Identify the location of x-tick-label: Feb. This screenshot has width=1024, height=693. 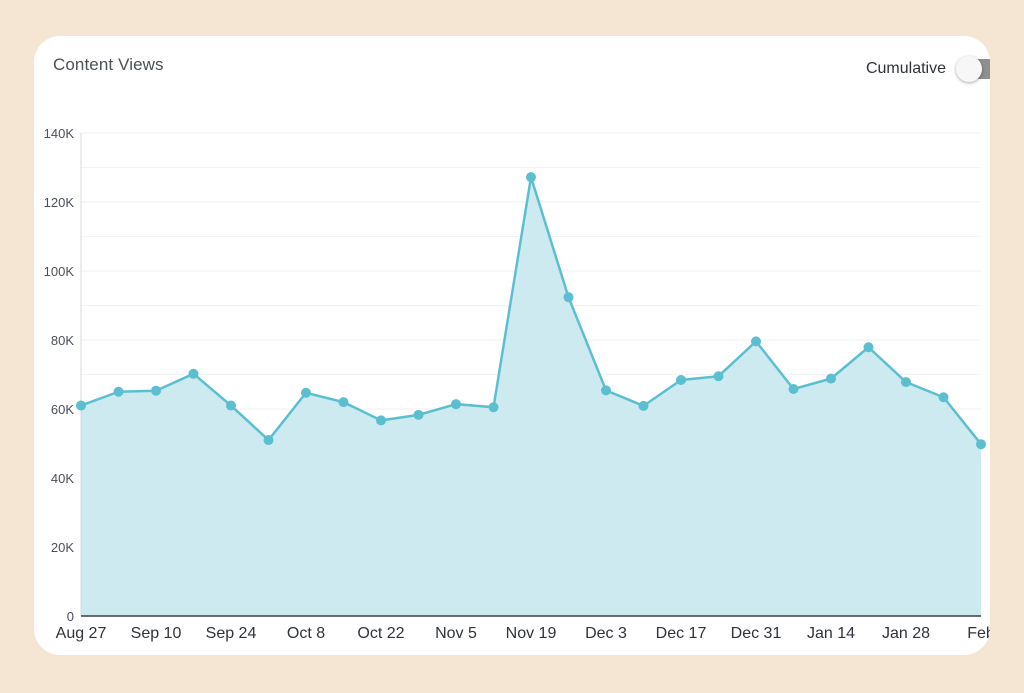
(978, 633).